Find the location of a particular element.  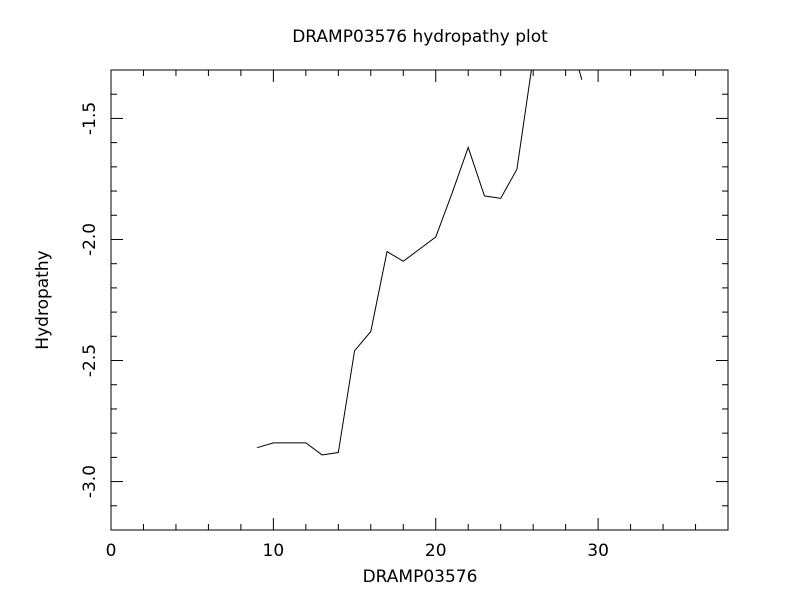

chart-title: DRAMP03576 hydropathy plot is located at coordinates (420, 37).